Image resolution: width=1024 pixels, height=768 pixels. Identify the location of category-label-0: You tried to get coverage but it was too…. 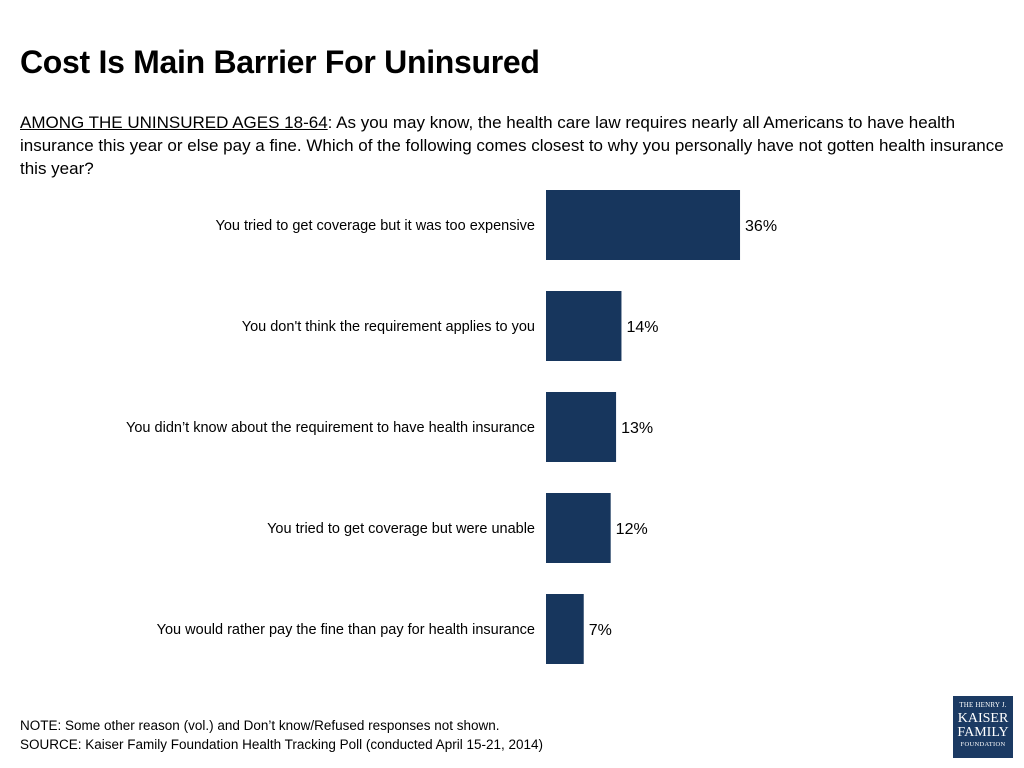
(375, 226).